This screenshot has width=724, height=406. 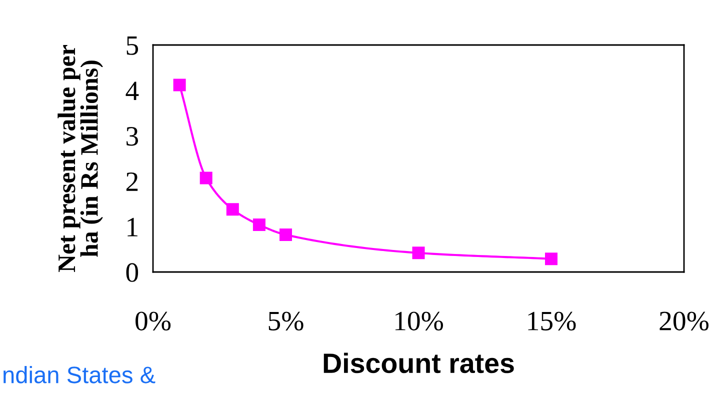 What do you see at coordinates (552, 321) in the screenshot?
I see `x-tick-label: 15%` at bounding box center [552, 321].